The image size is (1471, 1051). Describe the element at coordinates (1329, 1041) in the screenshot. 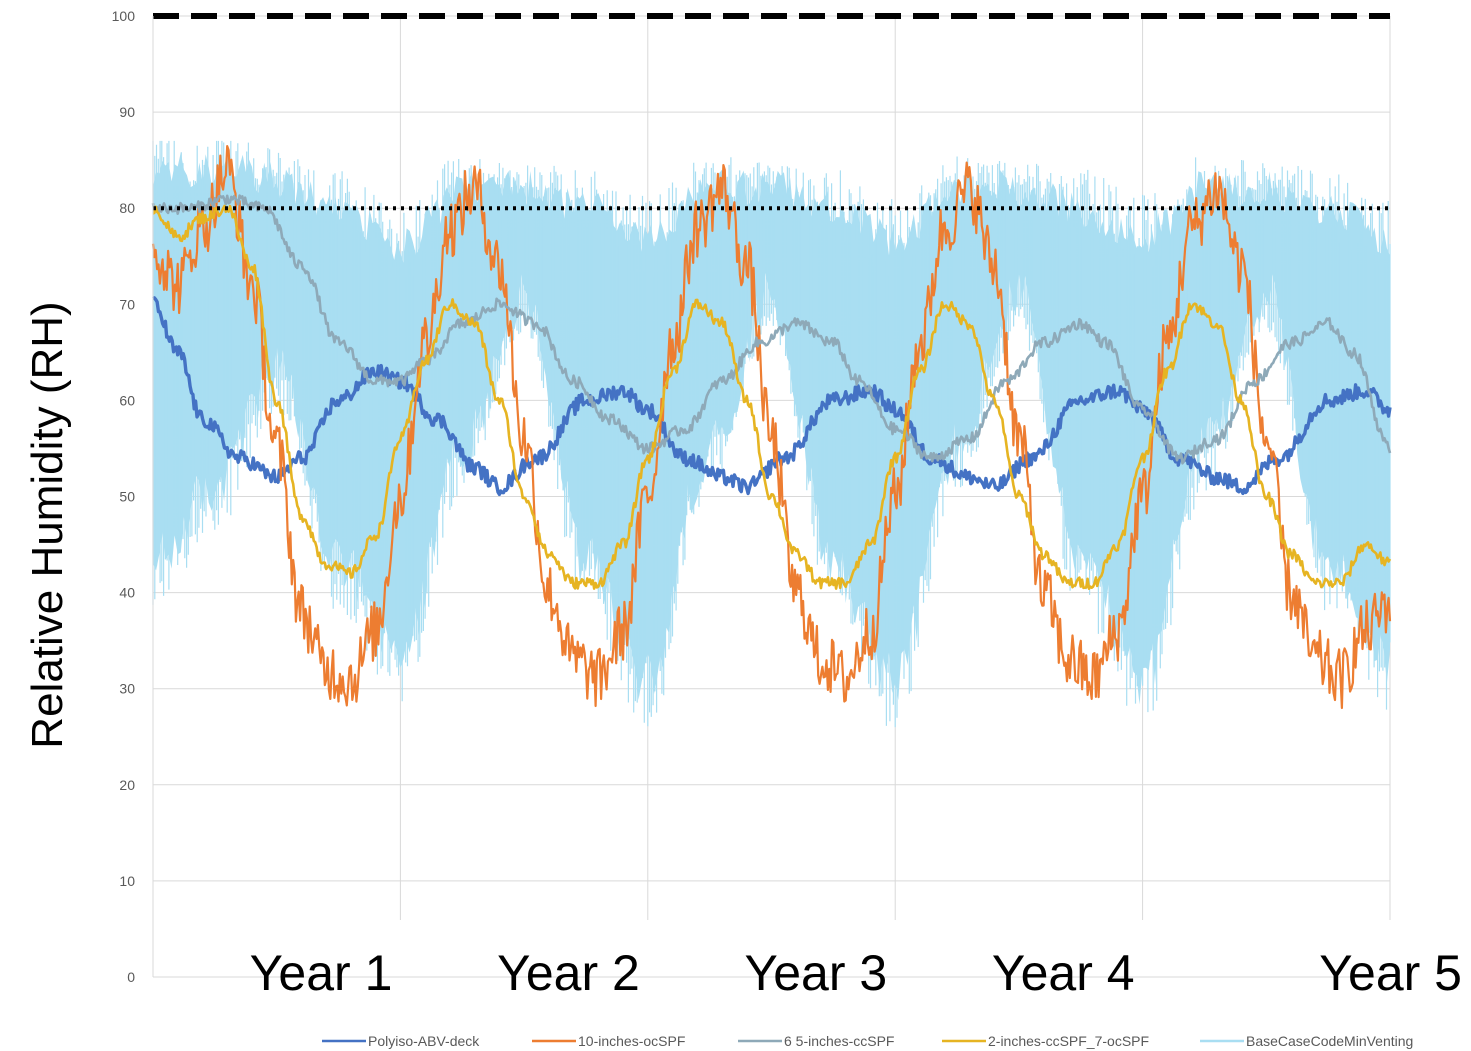

I see `legend-label: BaseCaseCodeMinVenting` at that location.